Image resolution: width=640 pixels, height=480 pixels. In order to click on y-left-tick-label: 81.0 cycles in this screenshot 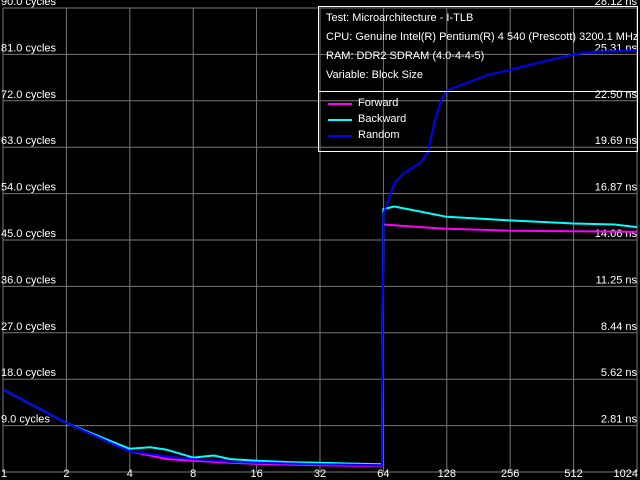, I will do `click(29, 48)`.